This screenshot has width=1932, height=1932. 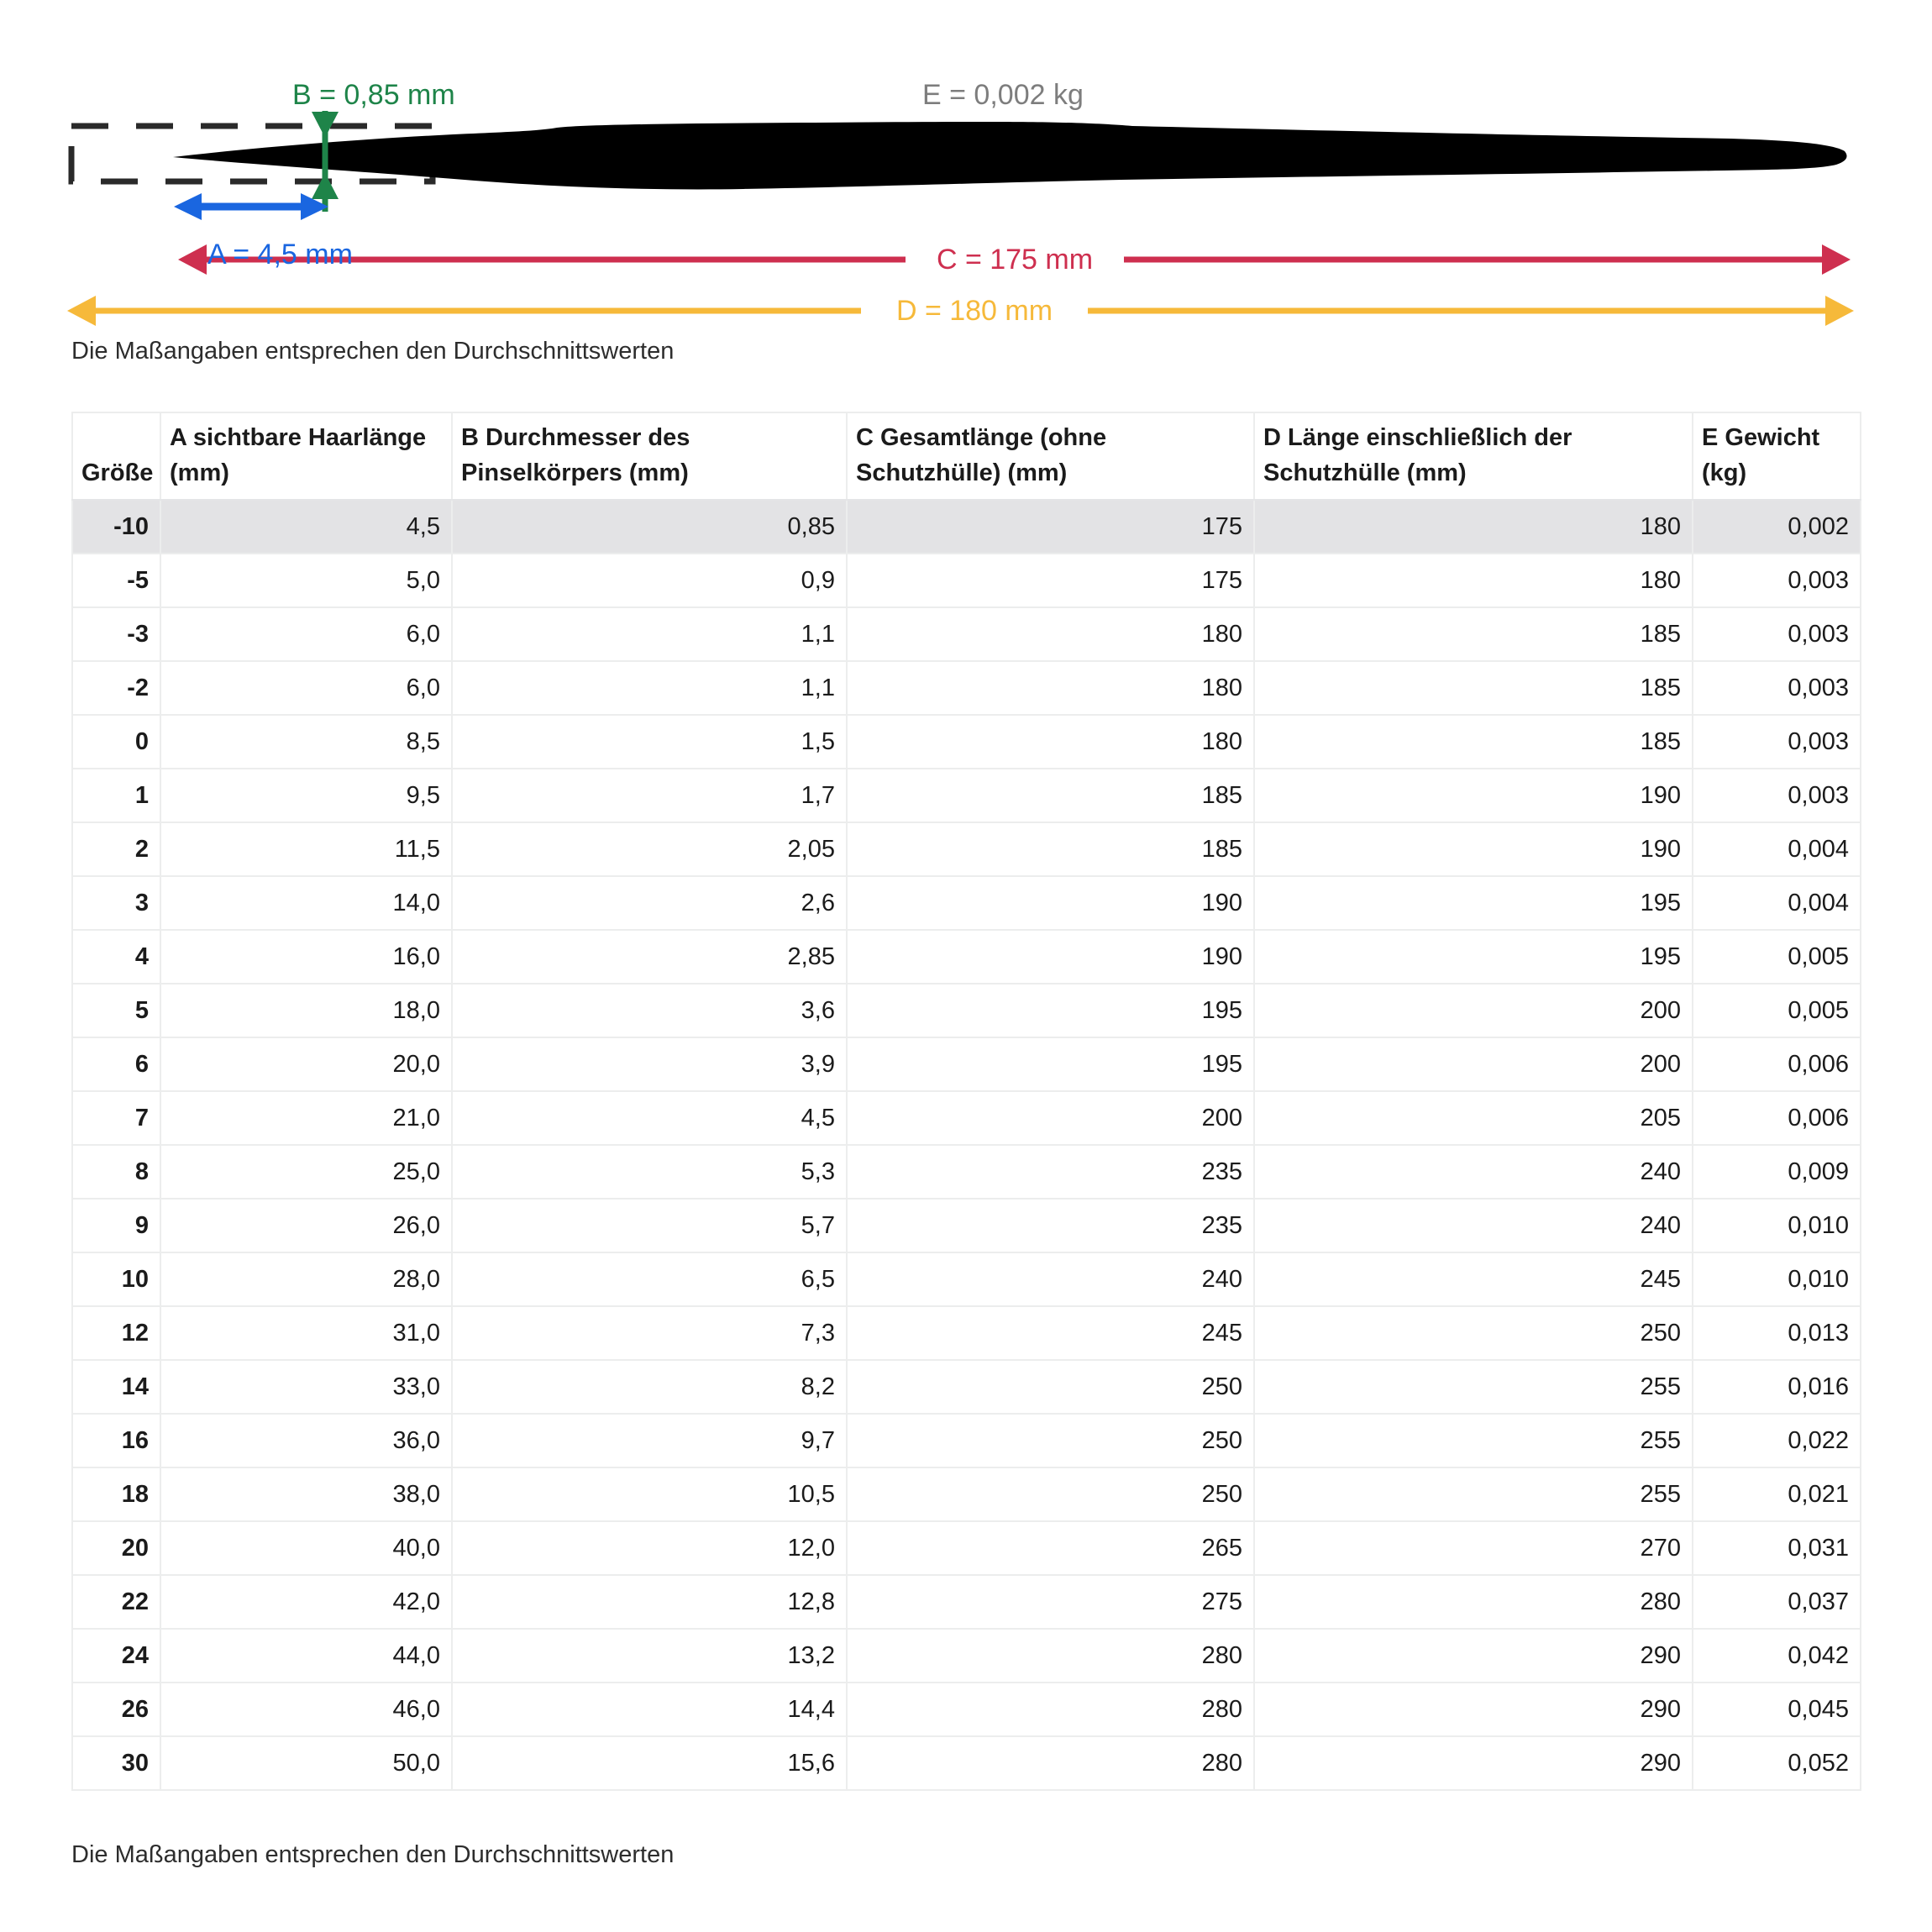 What do you see at coordinates (650, 527) in the screenshot?
I see `value-cell: 0,85` at bounding box center [650, 527].